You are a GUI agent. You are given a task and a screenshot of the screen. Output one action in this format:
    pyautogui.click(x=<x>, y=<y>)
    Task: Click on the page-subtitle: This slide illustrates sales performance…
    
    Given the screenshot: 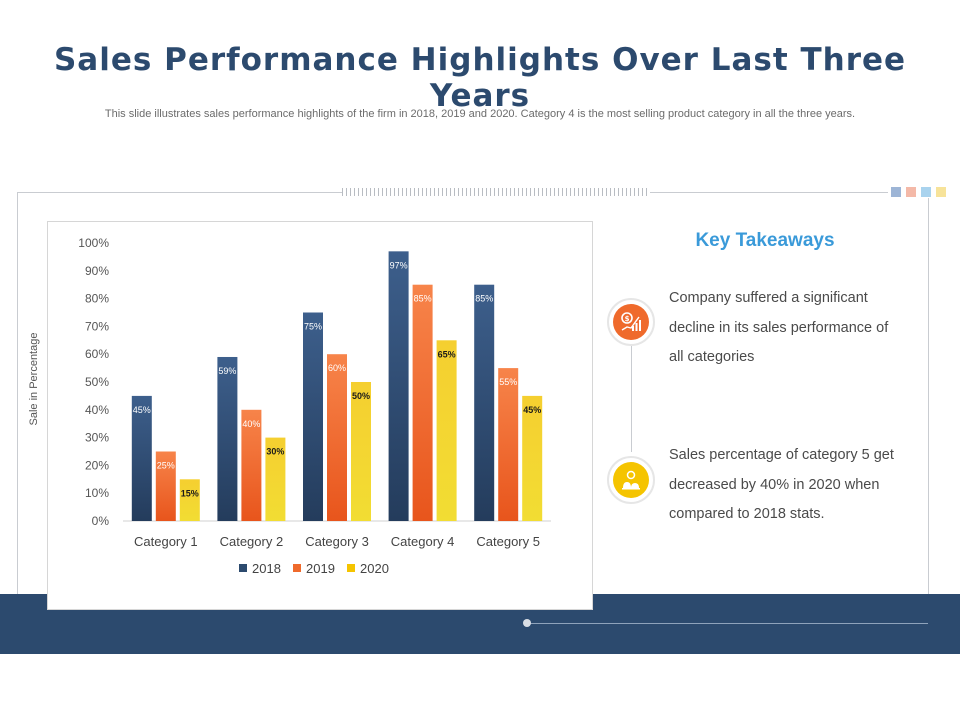 What is the action you would take?
    pyautogui.click(x=480, y=114)
    